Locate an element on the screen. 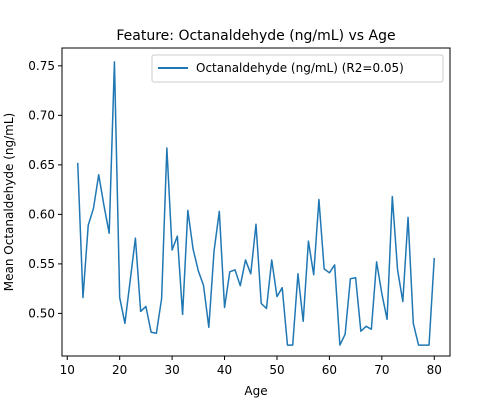 The width and height of the screenshot is (500, 400). x-tick-label: 70 is located at coordinates (381, 370).